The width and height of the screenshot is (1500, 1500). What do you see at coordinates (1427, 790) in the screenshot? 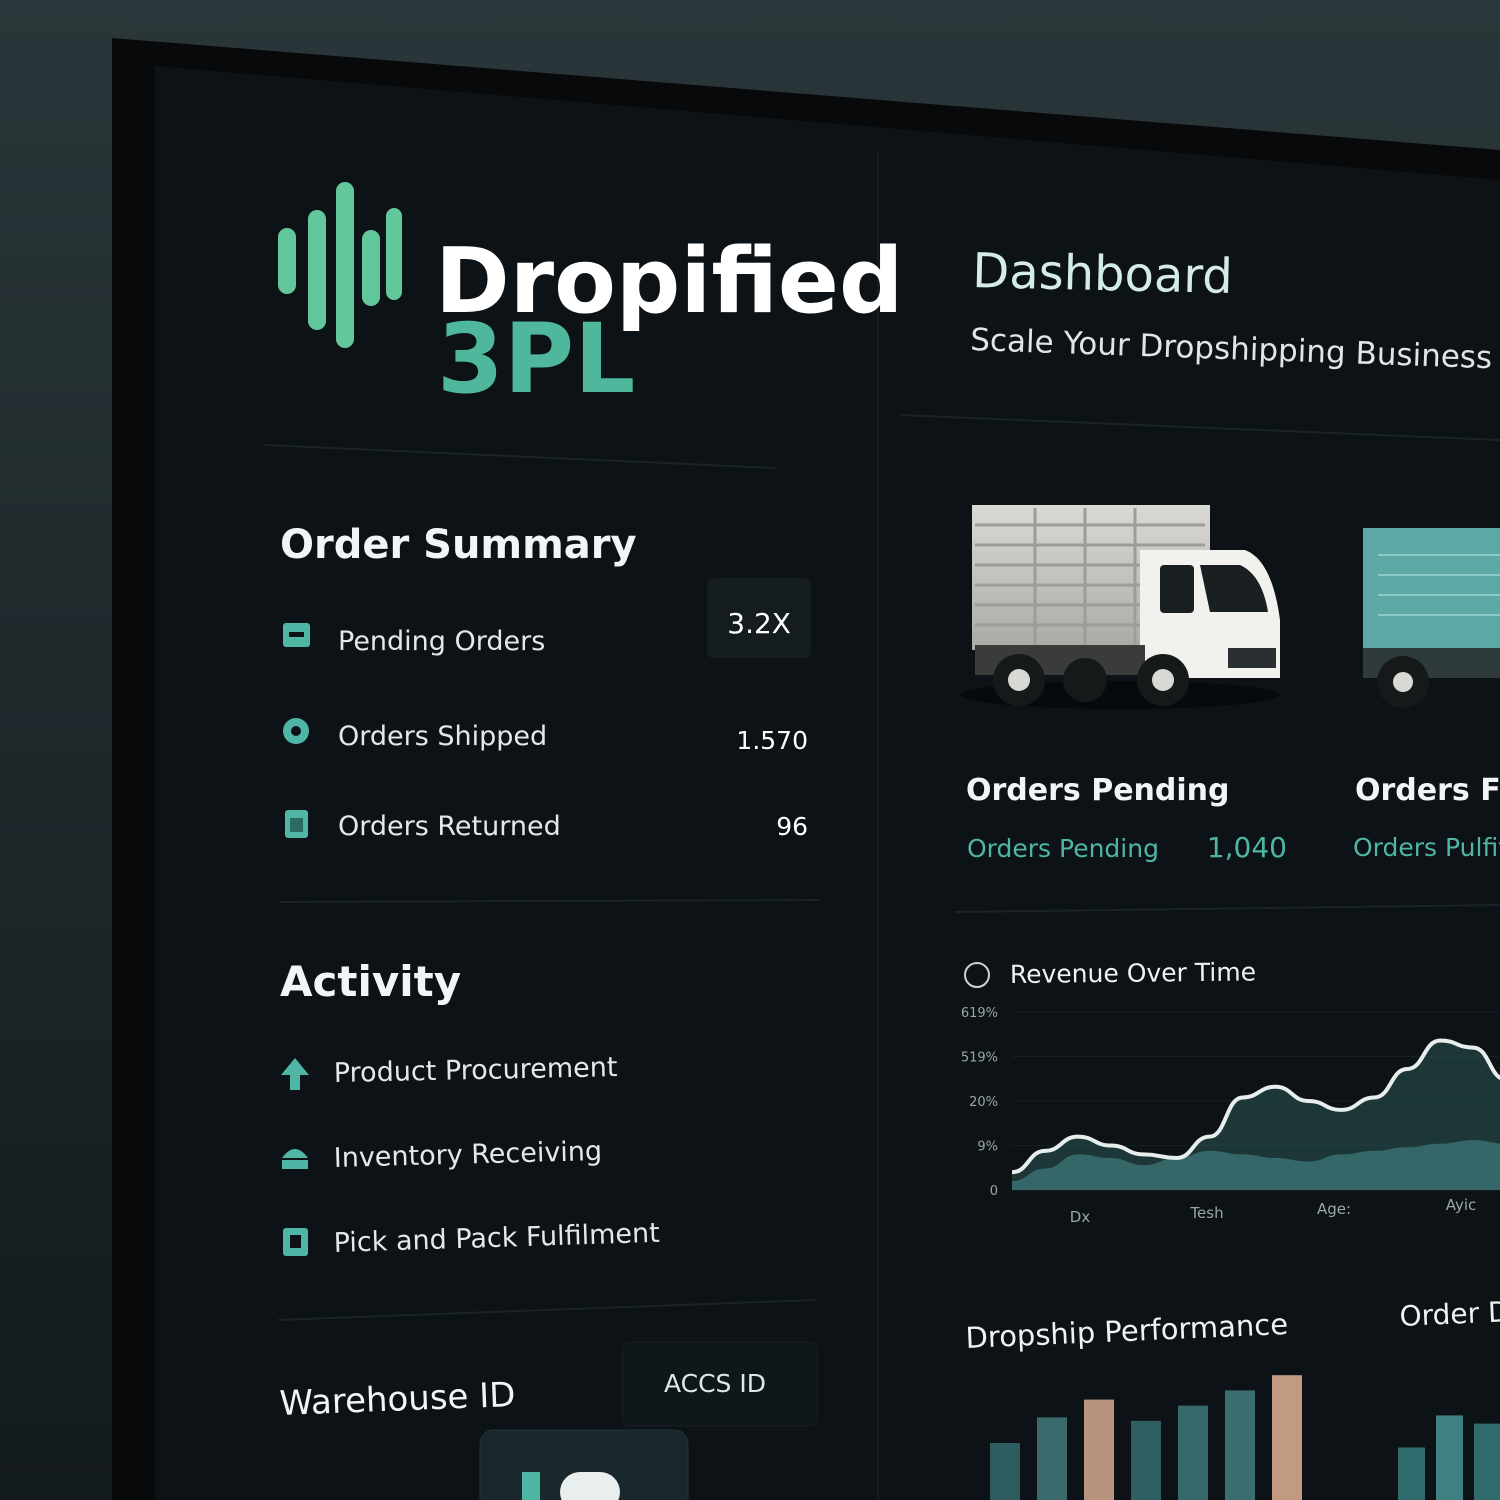
I see `card-title: Orders Futi` at bounding box center [1427, 790].